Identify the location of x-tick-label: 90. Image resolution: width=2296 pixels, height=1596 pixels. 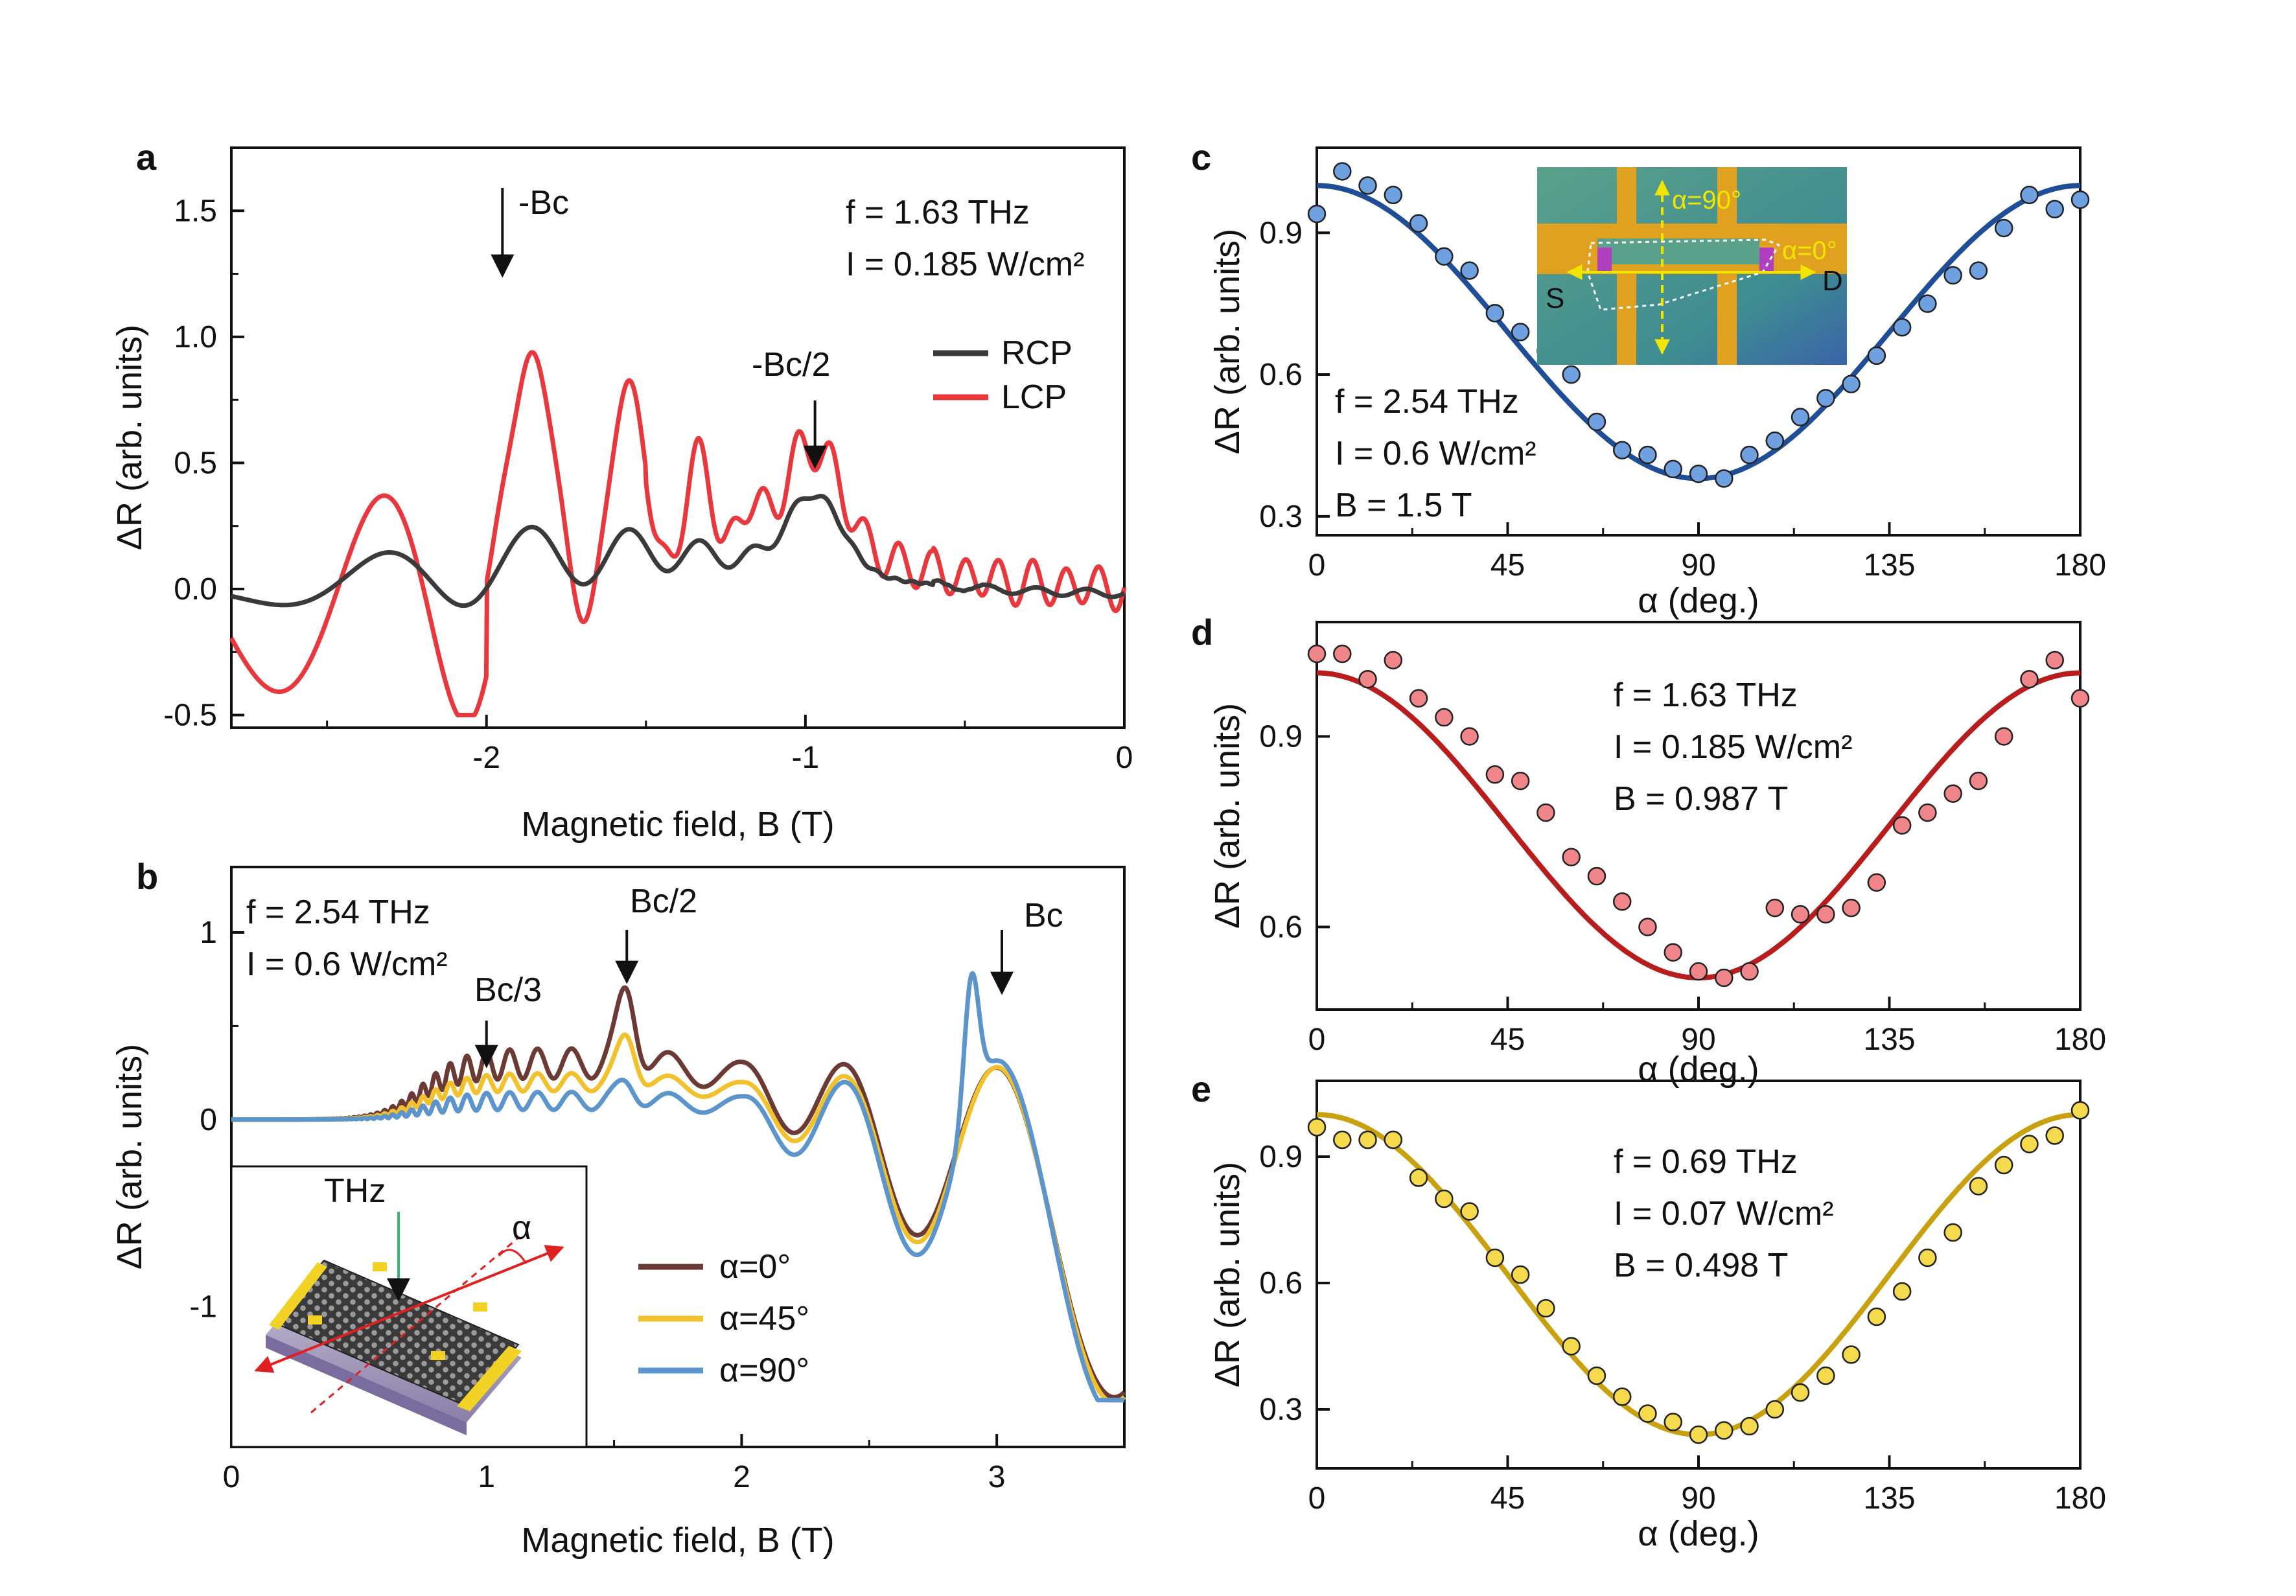
(1698, 1040).